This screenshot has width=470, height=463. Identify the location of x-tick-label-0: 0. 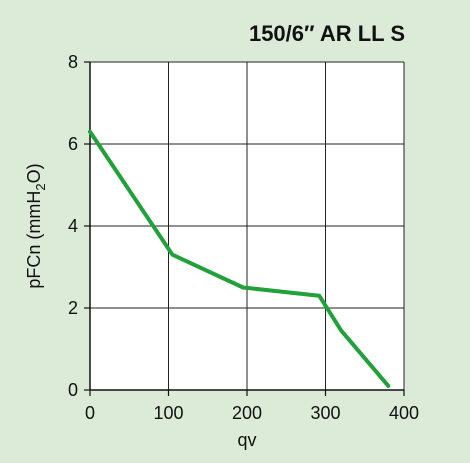
(90, 413).